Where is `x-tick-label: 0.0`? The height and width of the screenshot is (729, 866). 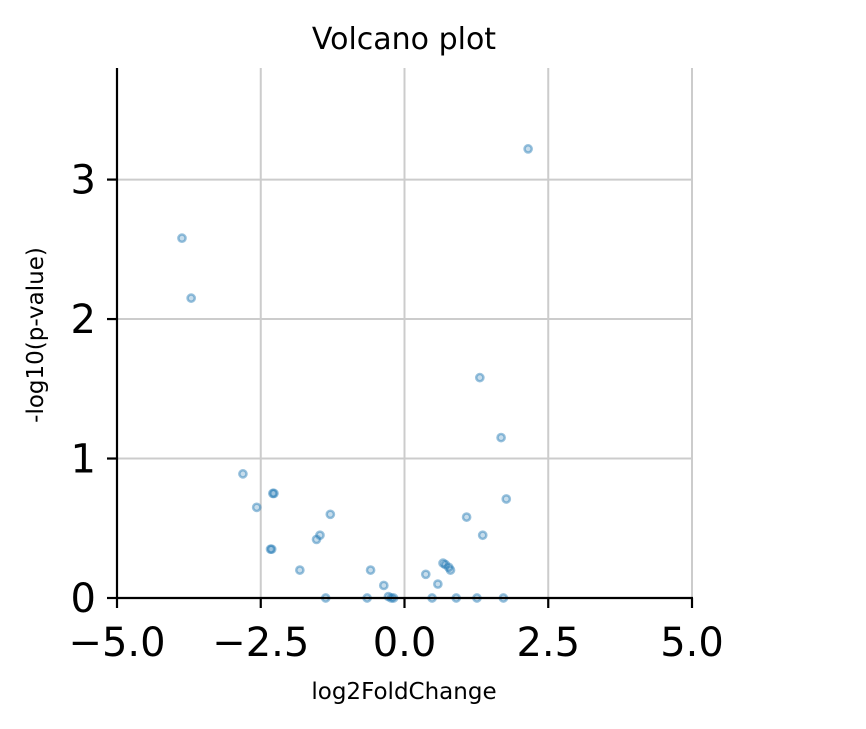
x-tick-label: 0.0 is located at coordinates (405, 643).